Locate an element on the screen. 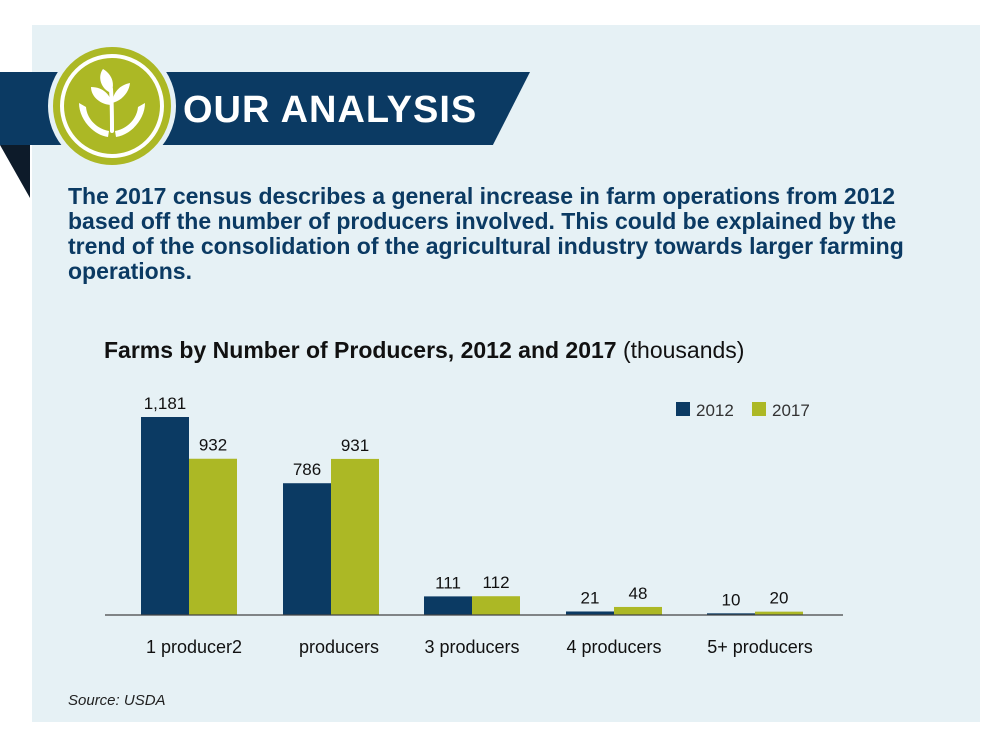  legend-label-2017: 2017 is located at coordinates (791, 410).